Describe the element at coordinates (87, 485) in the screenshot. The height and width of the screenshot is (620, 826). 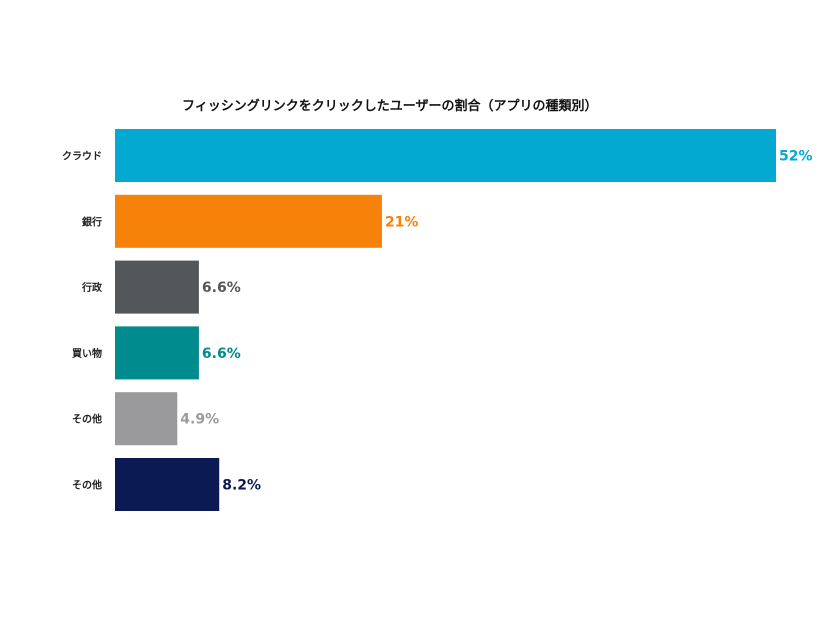
I see `category-label-6: その他` at that location.